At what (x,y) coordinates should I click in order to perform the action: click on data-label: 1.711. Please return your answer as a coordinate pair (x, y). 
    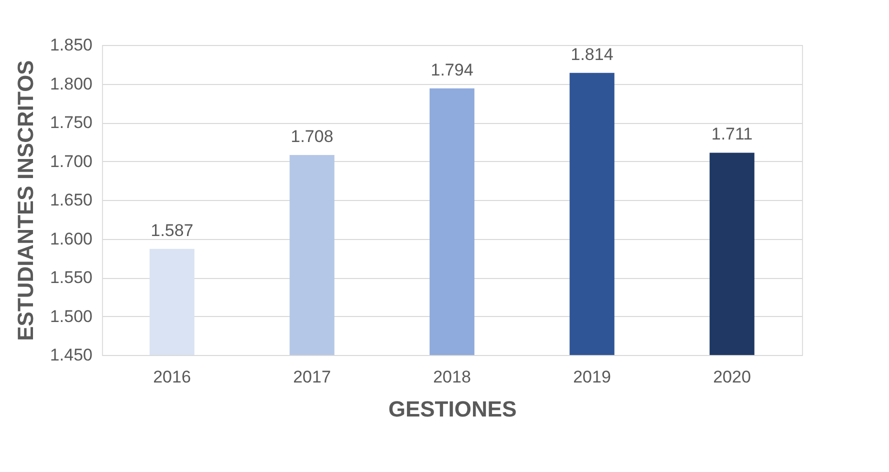
    Looking at the image, I should click on (732, 134).